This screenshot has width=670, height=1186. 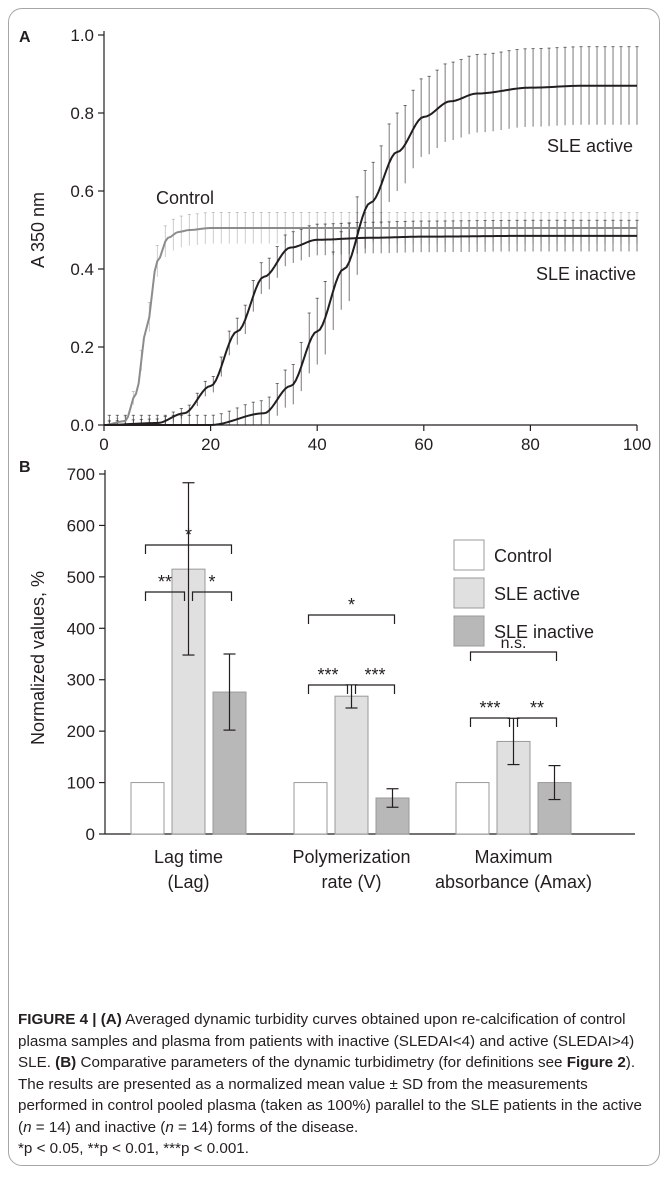 I want to click on y-tick-label: 0.4, so click(x=82, y=269).